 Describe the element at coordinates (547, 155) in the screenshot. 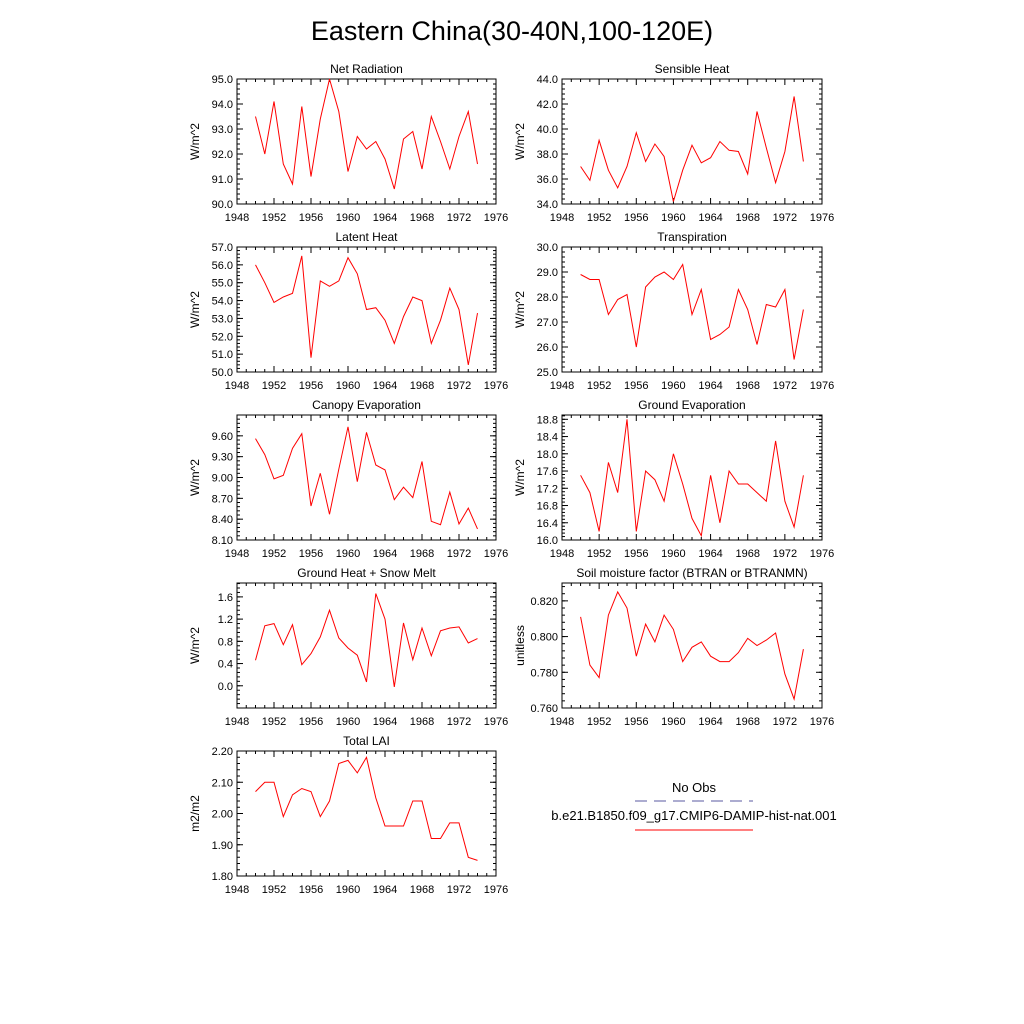

I see `y-tick-label: 38.0` at that location.